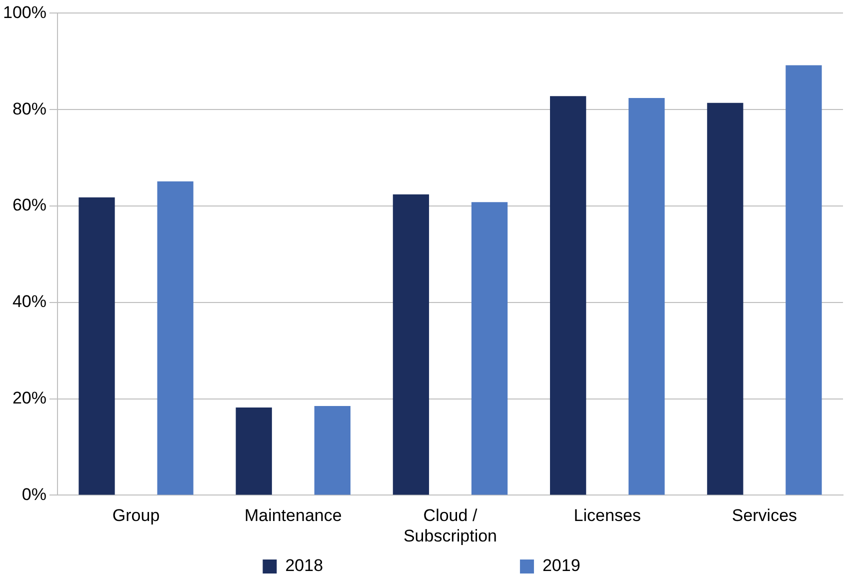  I want to click on legend-label: 2019, so click(561, 566).